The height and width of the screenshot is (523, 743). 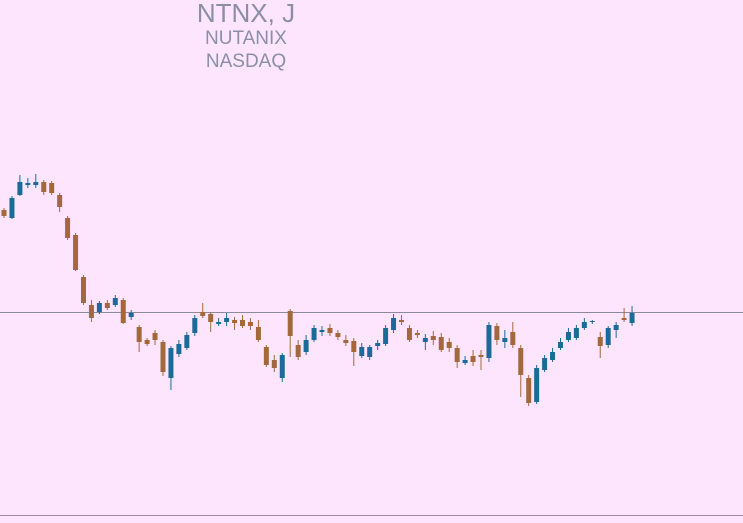 I want to click on exchange-label: NASDAQ, so click(x=246, y=61).